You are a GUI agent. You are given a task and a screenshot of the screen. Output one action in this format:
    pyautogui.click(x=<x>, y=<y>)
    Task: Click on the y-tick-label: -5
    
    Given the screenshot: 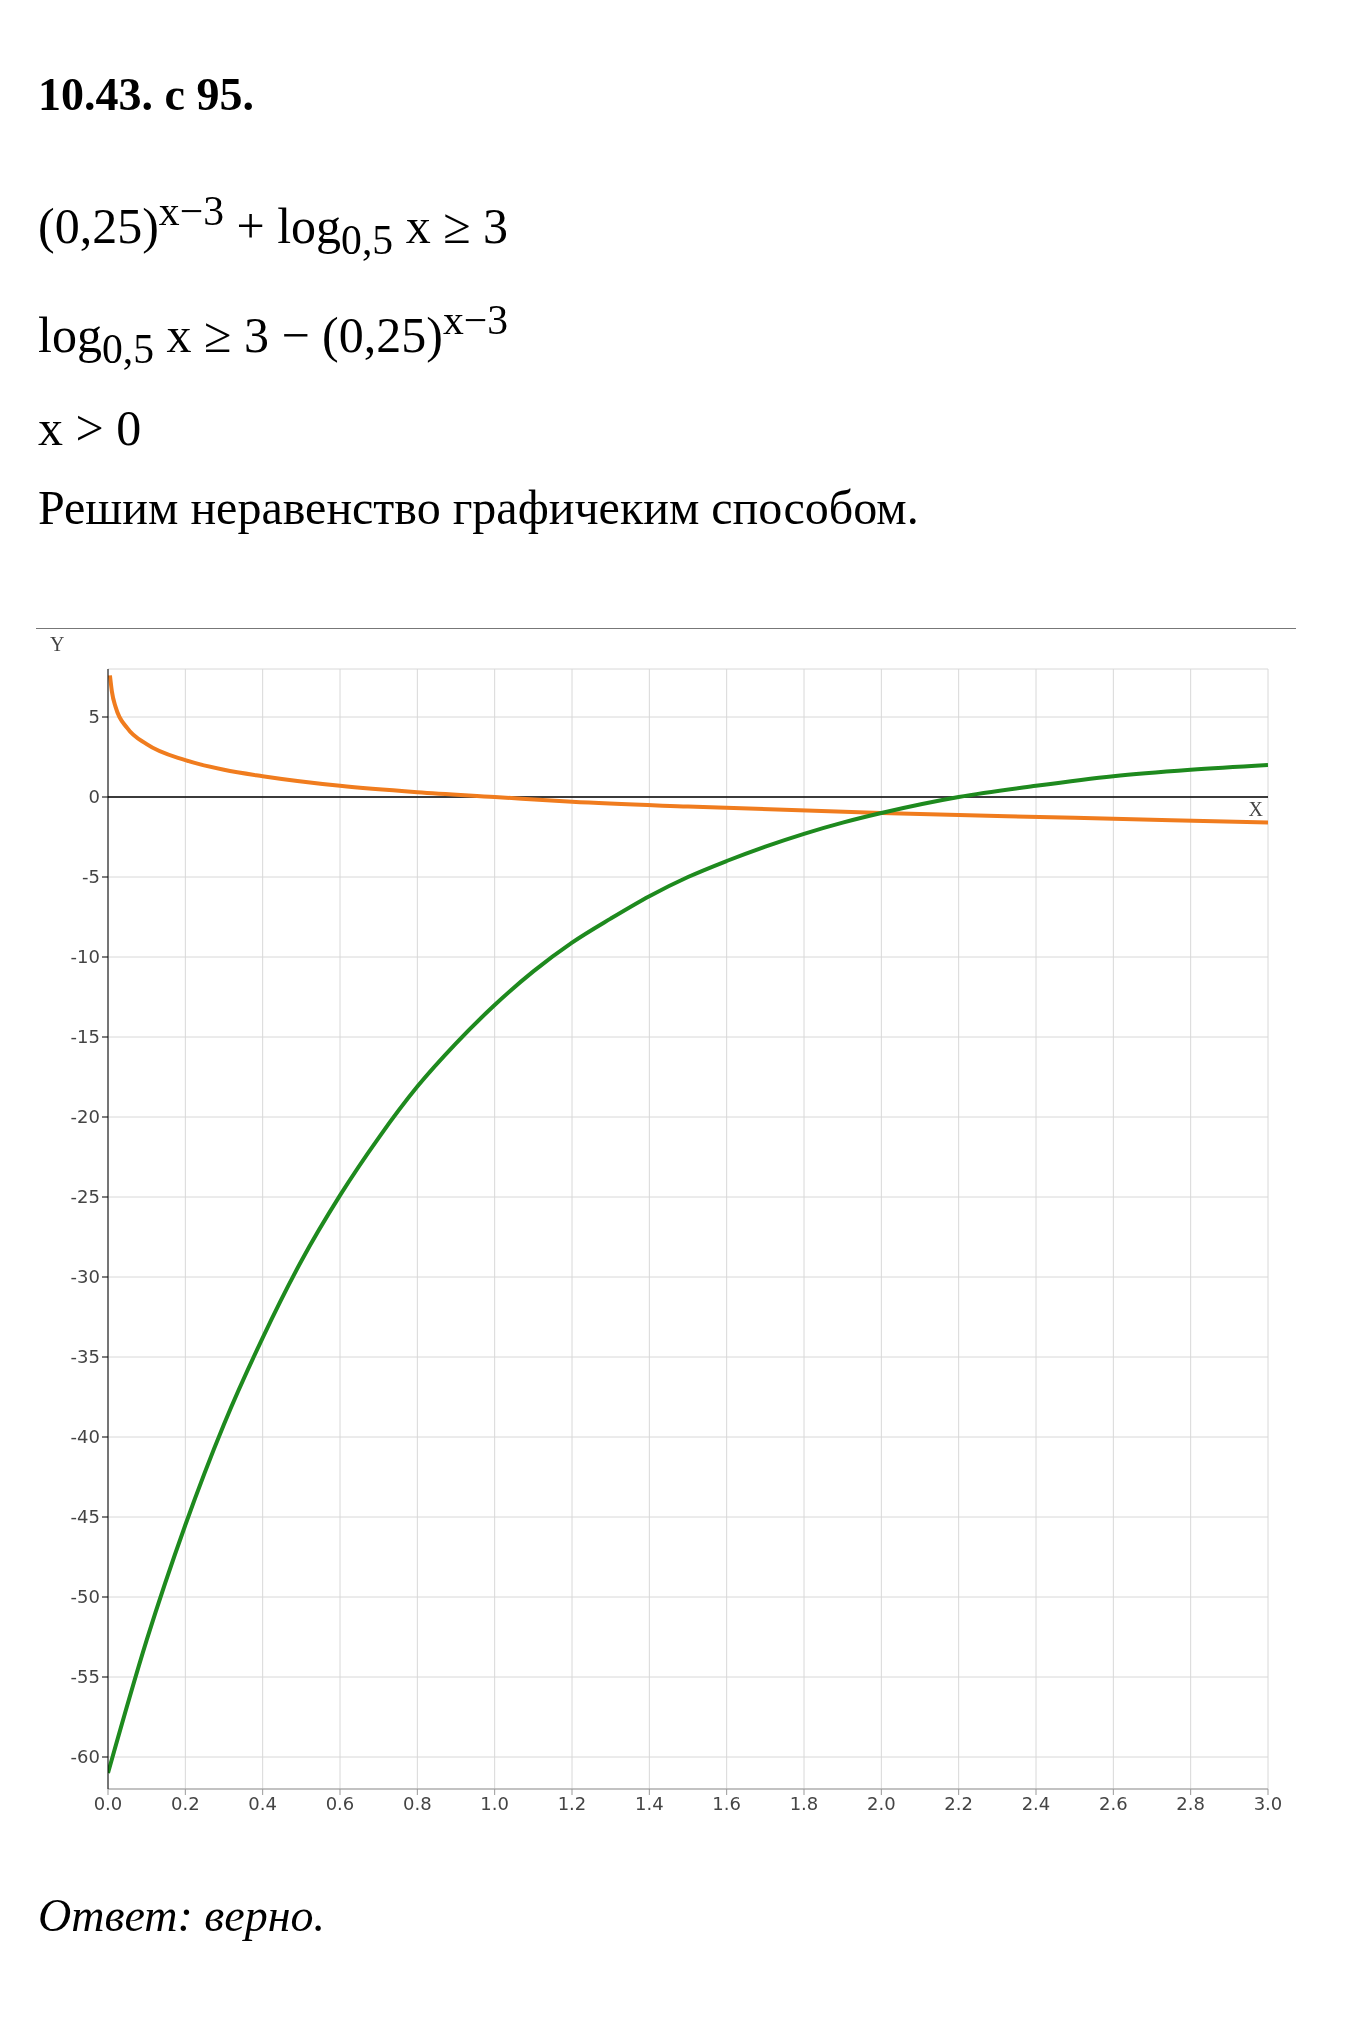 What is the action you would take?
    pyautogui.click(x=91, y=877)
    